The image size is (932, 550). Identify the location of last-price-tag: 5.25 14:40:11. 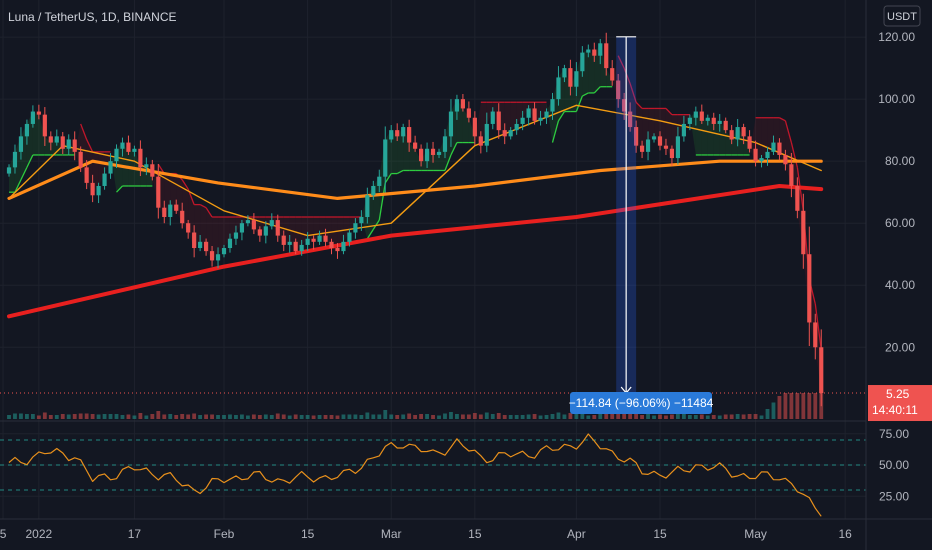
(900, 403).